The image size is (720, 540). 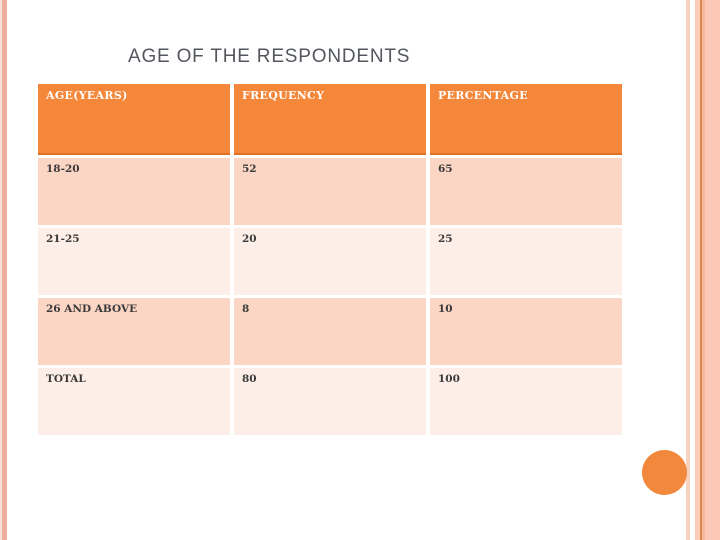 I want to click on column-header-percentage: PERCENTAGE, so click(x=526, y=119).